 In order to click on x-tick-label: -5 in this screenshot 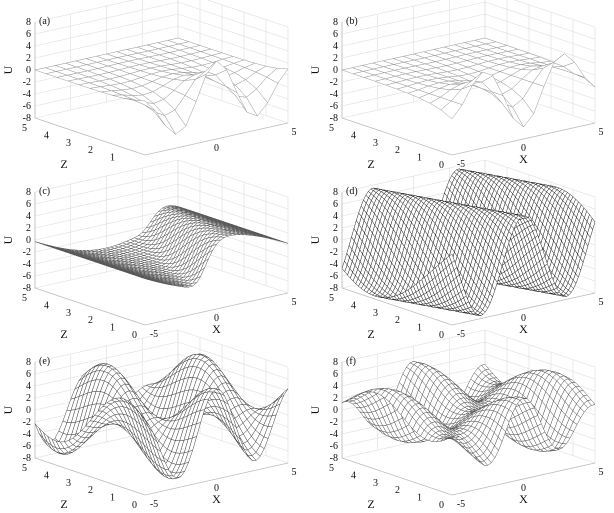, I will do `click(154, 334)`.